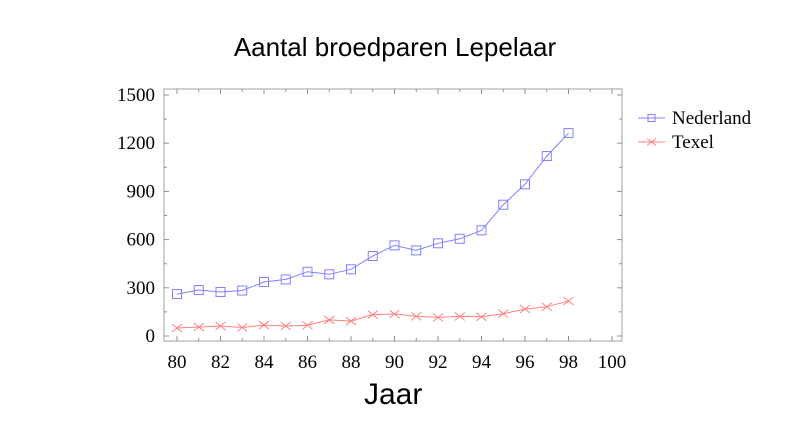 The width and height of the screenshot is (786, 439). I want to click on x-marker-icon, so click(651, 142).